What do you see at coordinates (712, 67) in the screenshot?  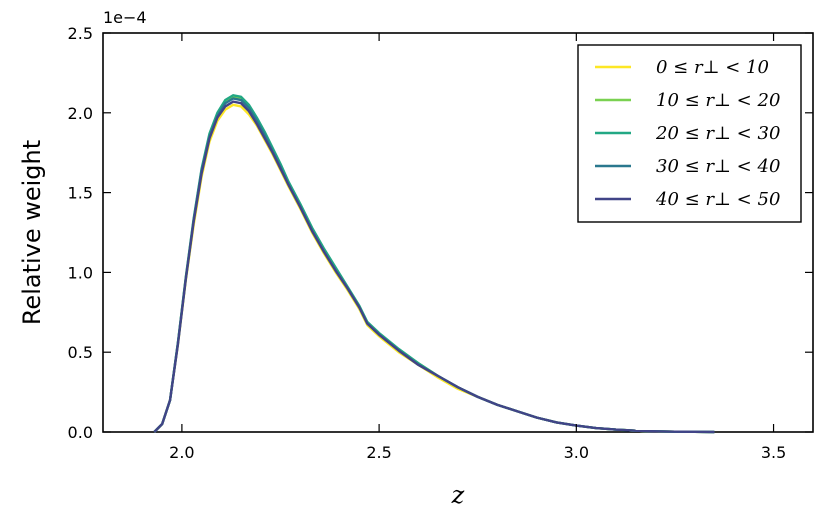 I see `legend-label: 0 ≤ r⊥ < 10` at bounding box center [712, 67].